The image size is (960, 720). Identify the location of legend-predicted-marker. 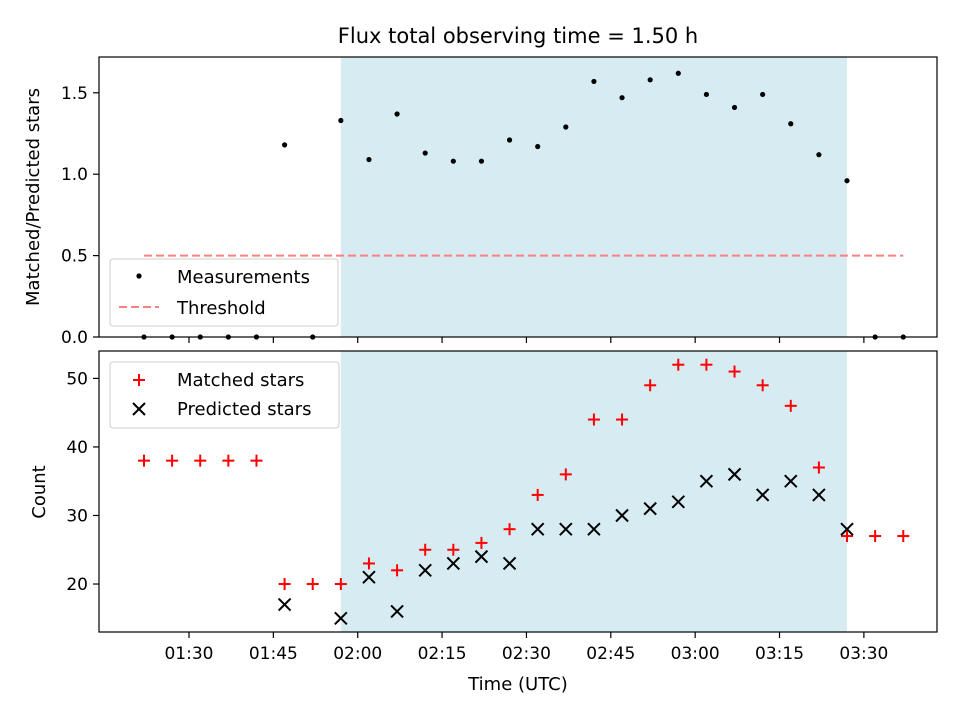
(139, 409).